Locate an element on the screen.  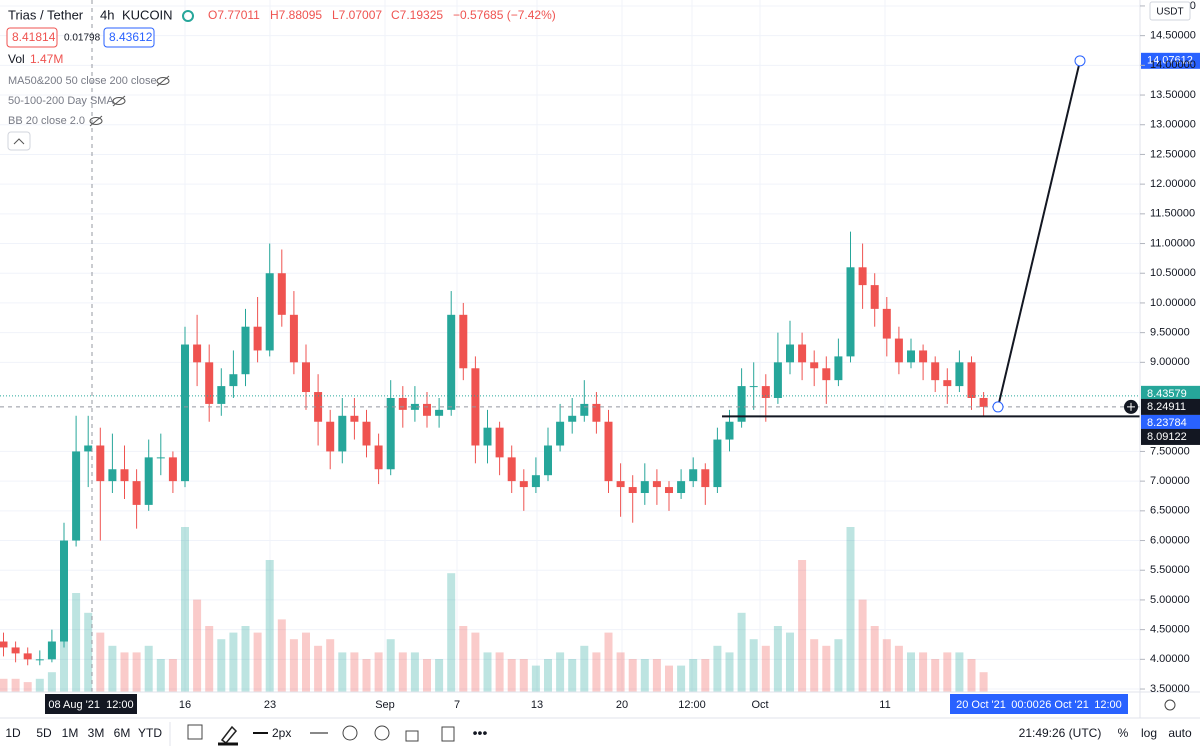
collapse-button is located at coordinates (19, 141).